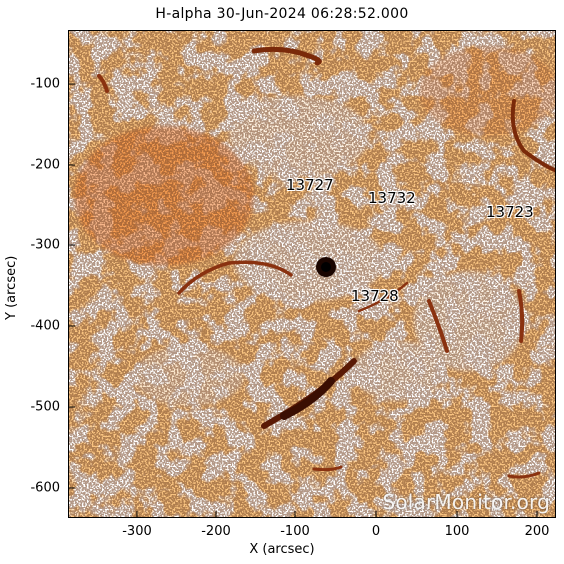 This screenshot has height=564, width=564. Describe the element at coordinates (216, 531) in the screenshot. I see `x-tick-label: -200` at that location.